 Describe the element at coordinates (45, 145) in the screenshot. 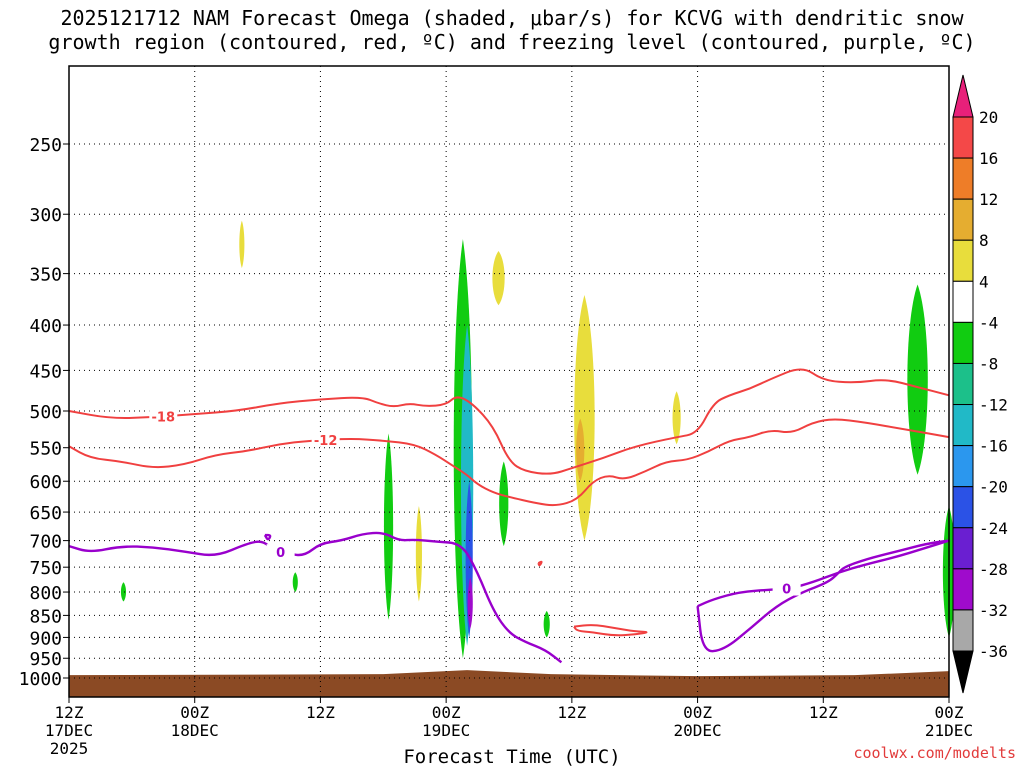

I see `y-tick-label-250: 250` at that location.